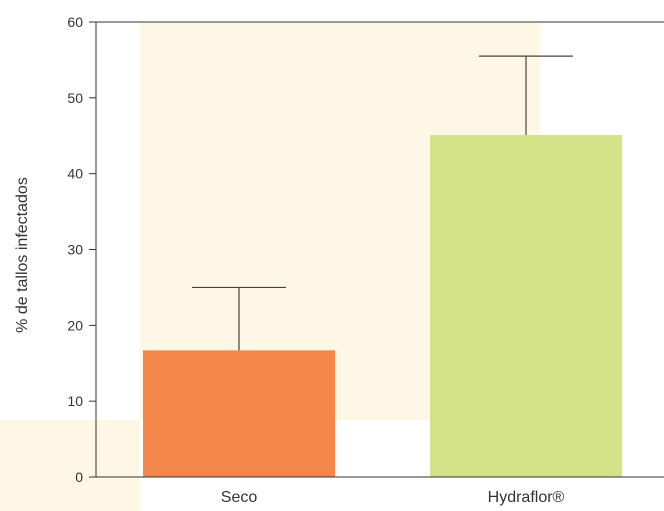 The image size is (664, 511). Describe the element at coordinates (79, 477) in the screenshot. I see `y-tick-label: 0` at that location.